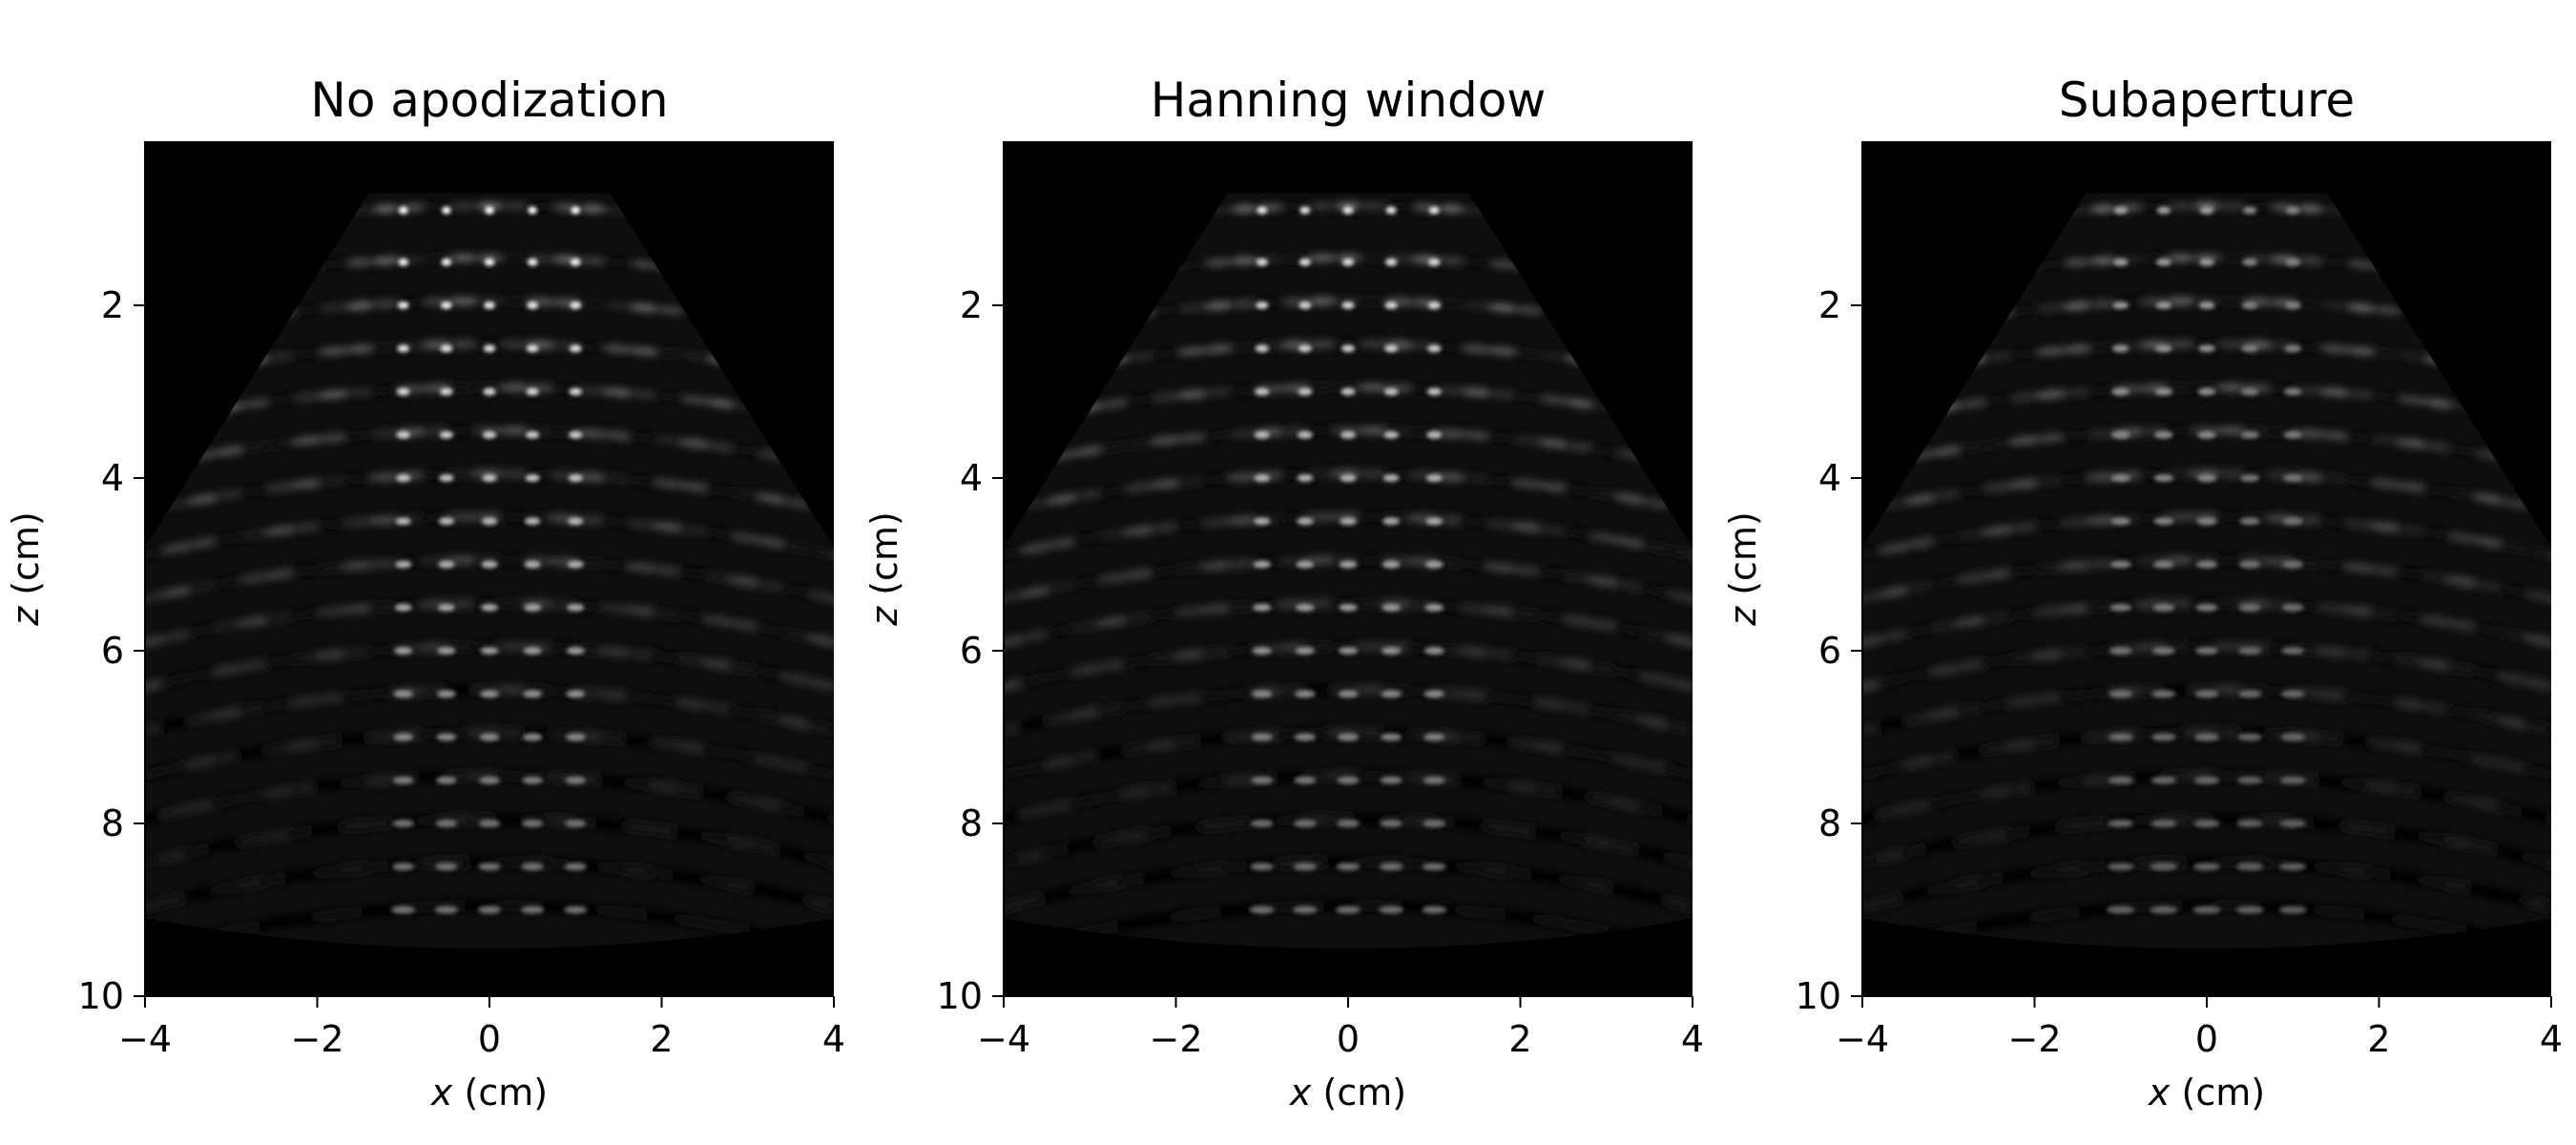  What do you see at coordinates (145, 1039) in the screenshot?
I see `x-tick-label: −4` at bounding box center [145, 1039].